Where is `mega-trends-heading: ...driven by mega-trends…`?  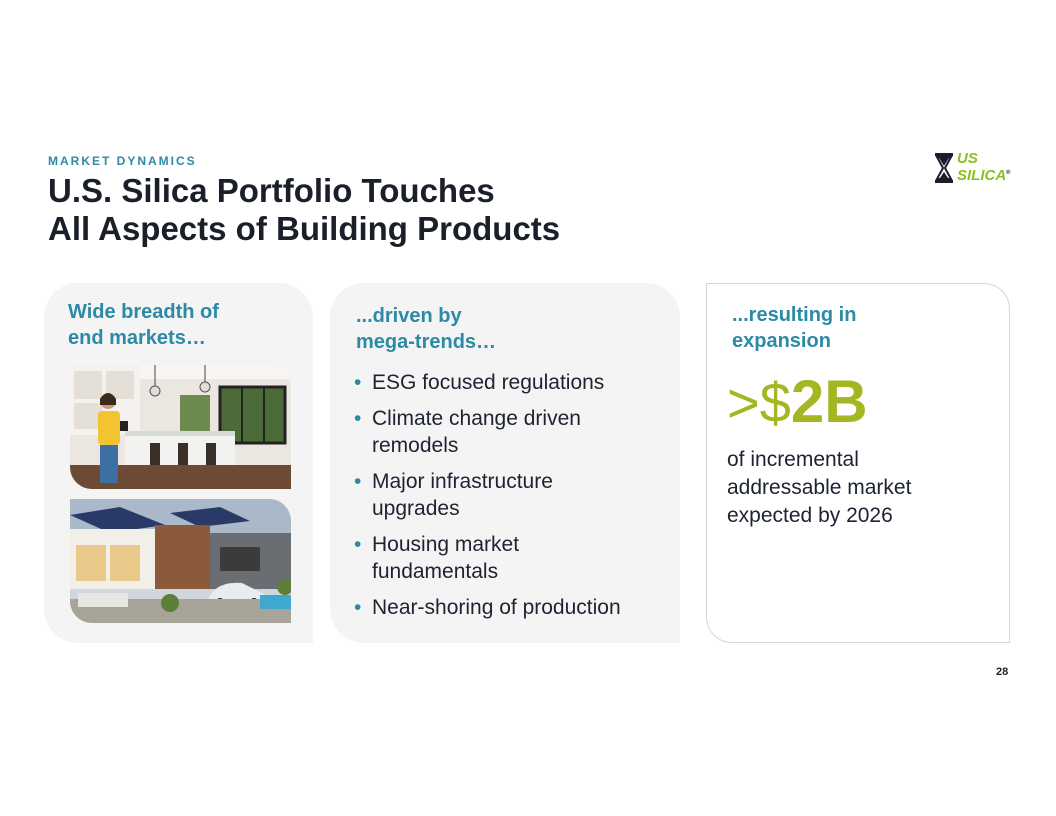 mega-trends-heading: ...driven by mega-trends… is located at coordinates (426, 329).